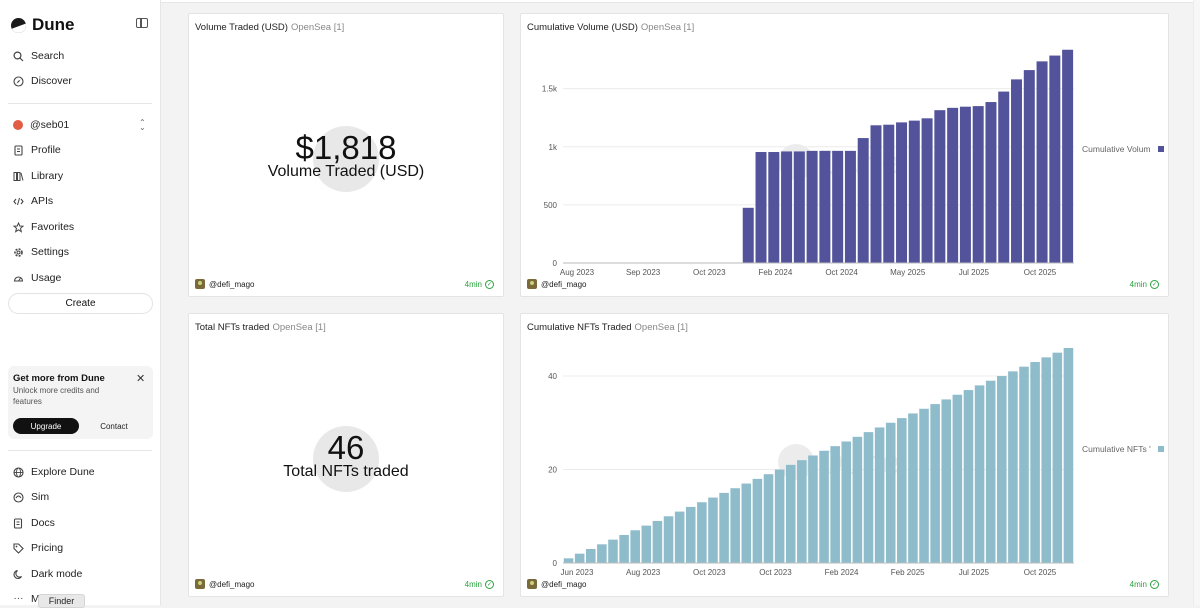 This screenshot has width=1200, height=608. I want to click on gear-icon, so click(18, 252).